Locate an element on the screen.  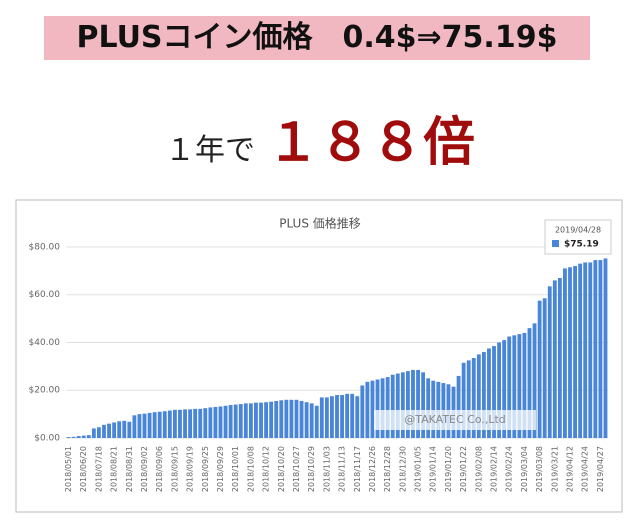
y-tick-label: $40.00 is located at coordinates (45, 343).